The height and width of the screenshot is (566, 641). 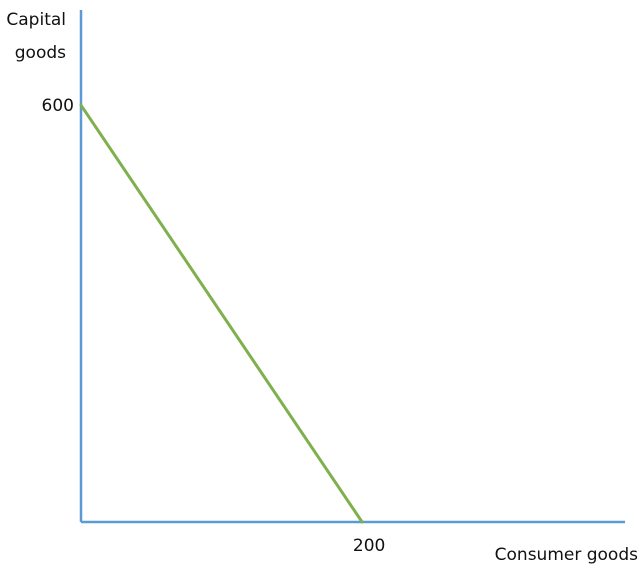 What do you see at coordinates (369, 546) in the screenshot?
I see `x-tick-label-0: 200` at bounding box center [369, 546].